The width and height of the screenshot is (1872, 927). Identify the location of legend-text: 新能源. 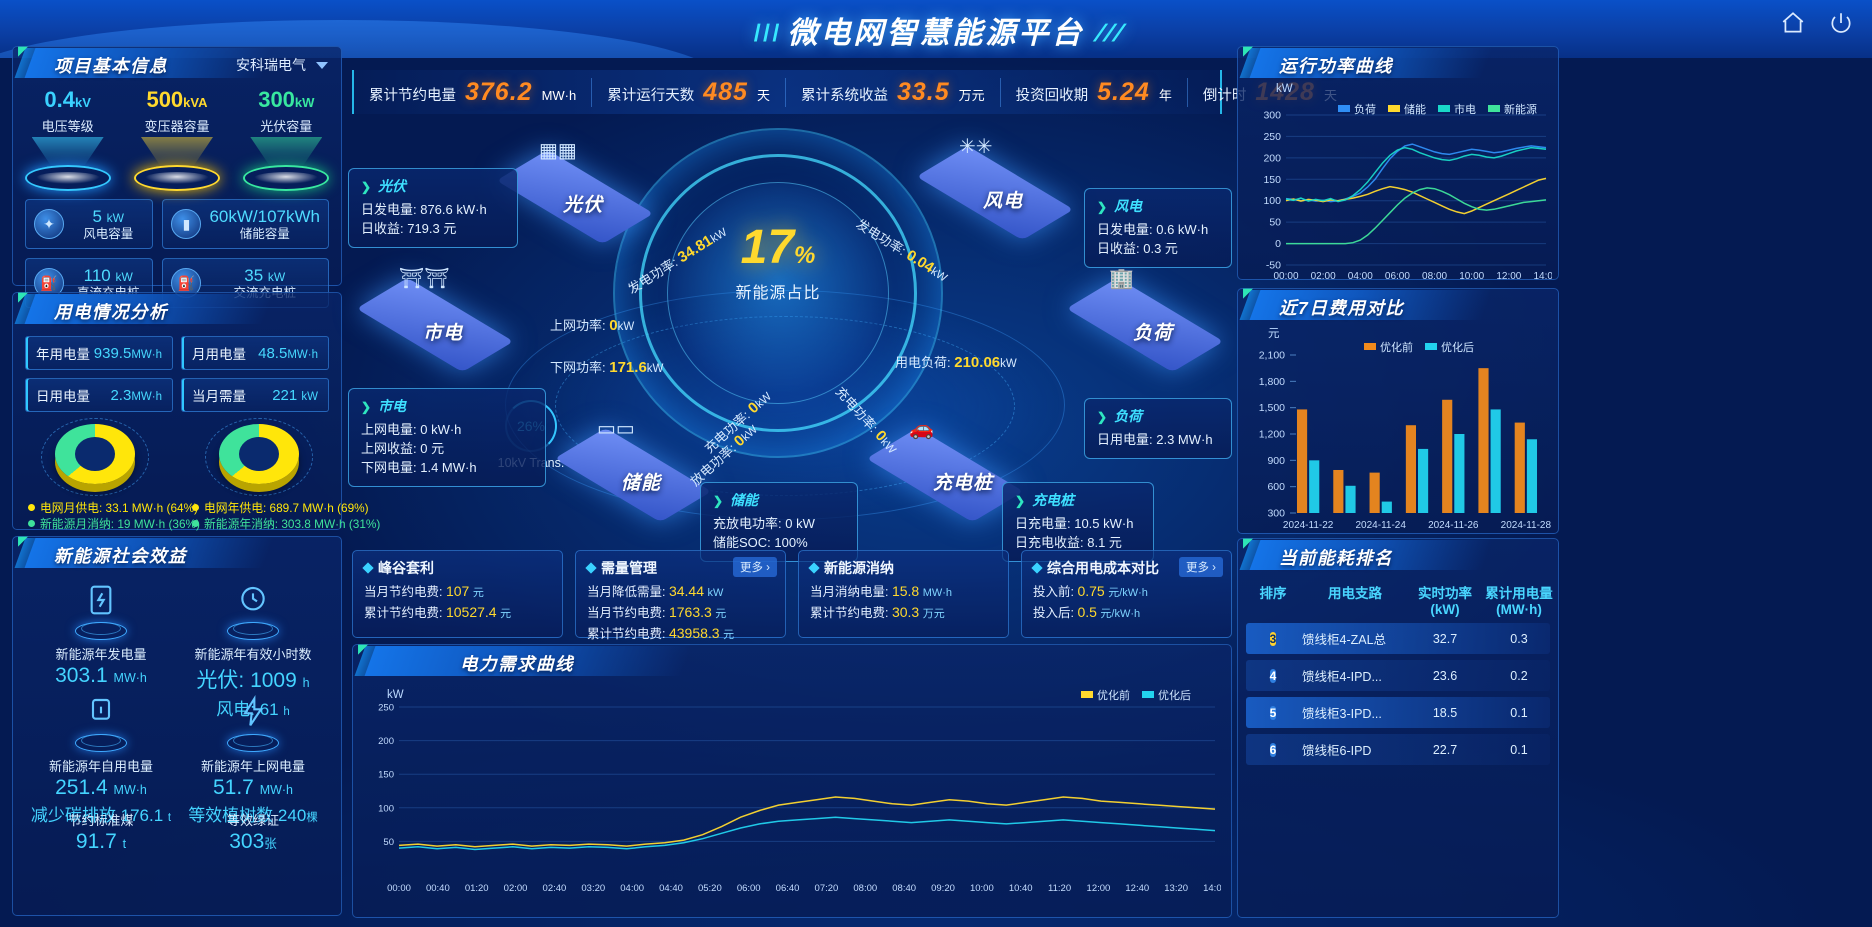
(1520, 110).